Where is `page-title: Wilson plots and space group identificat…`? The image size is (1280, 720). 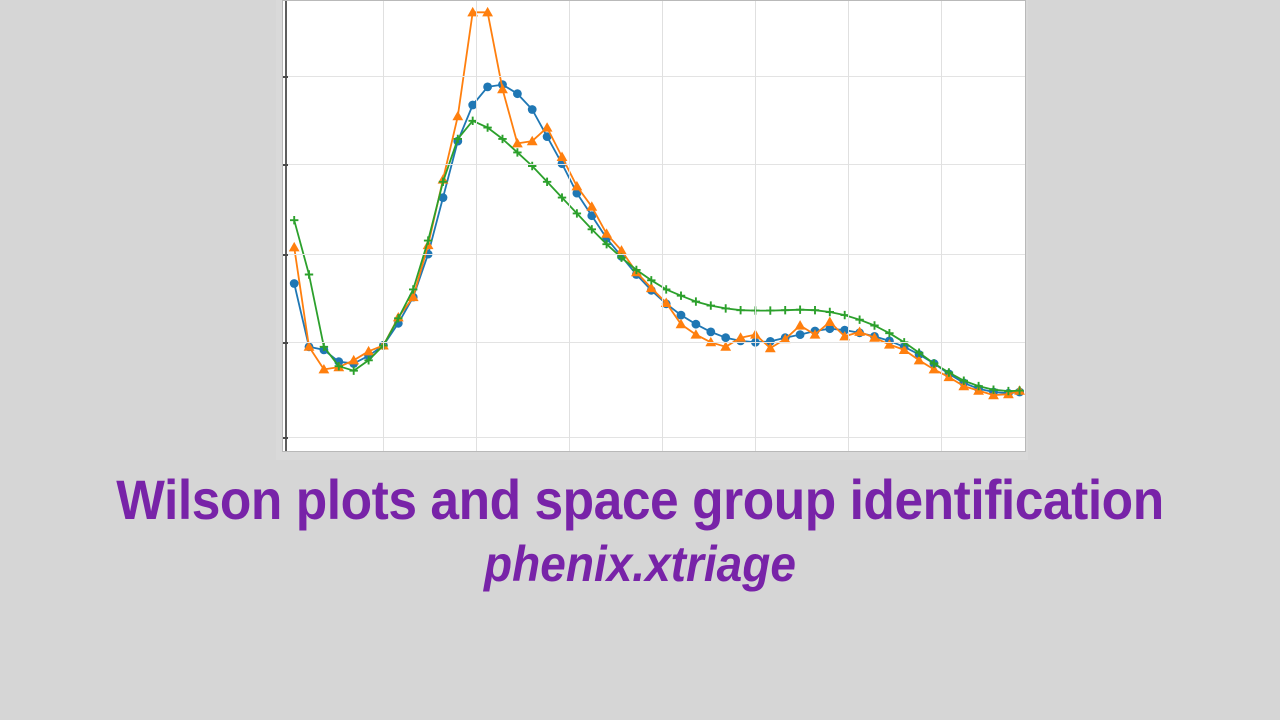 page-title: Wilson plots and space group identificat… is located at coordinates (640, 499).